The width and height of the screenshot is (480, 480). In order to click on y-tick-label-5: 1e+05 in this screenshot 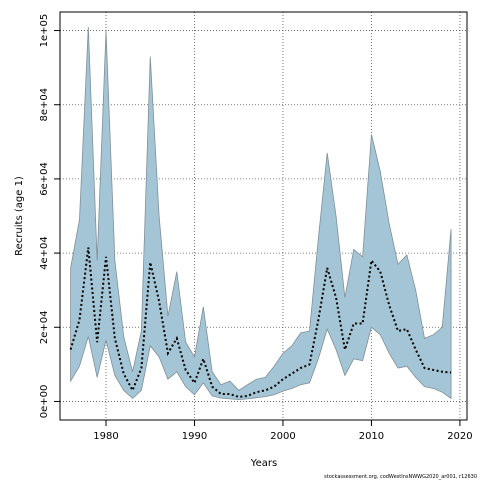, I will do `click(44, 31)`.